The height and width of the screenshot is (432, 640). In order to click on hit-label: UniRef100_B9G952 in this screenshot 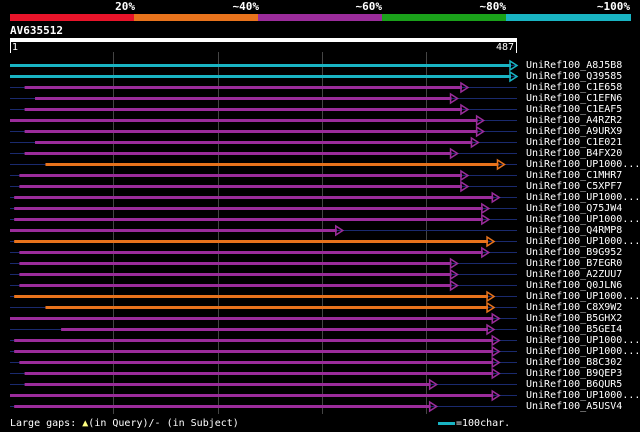, I will do `click(574, 252)`.